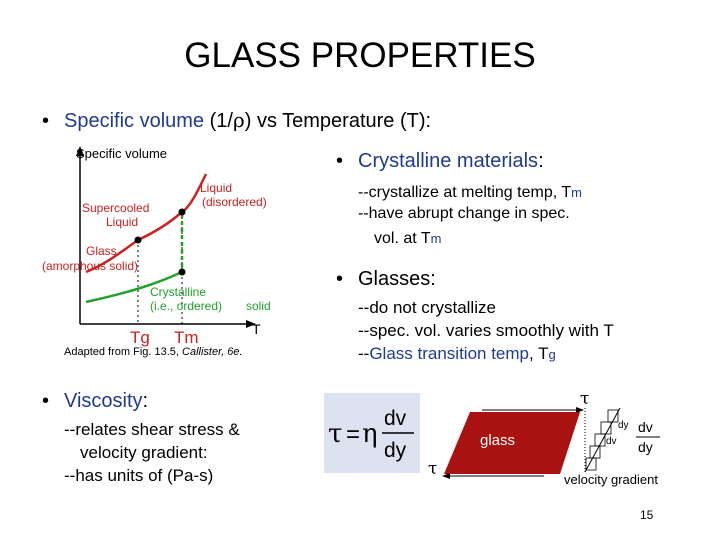 The height and width of the screenshot is (540, 720). What do you see at coordinates (134, 287) in the screenshot?
I see `crystalline-curve` at bounding box center [134, 287].